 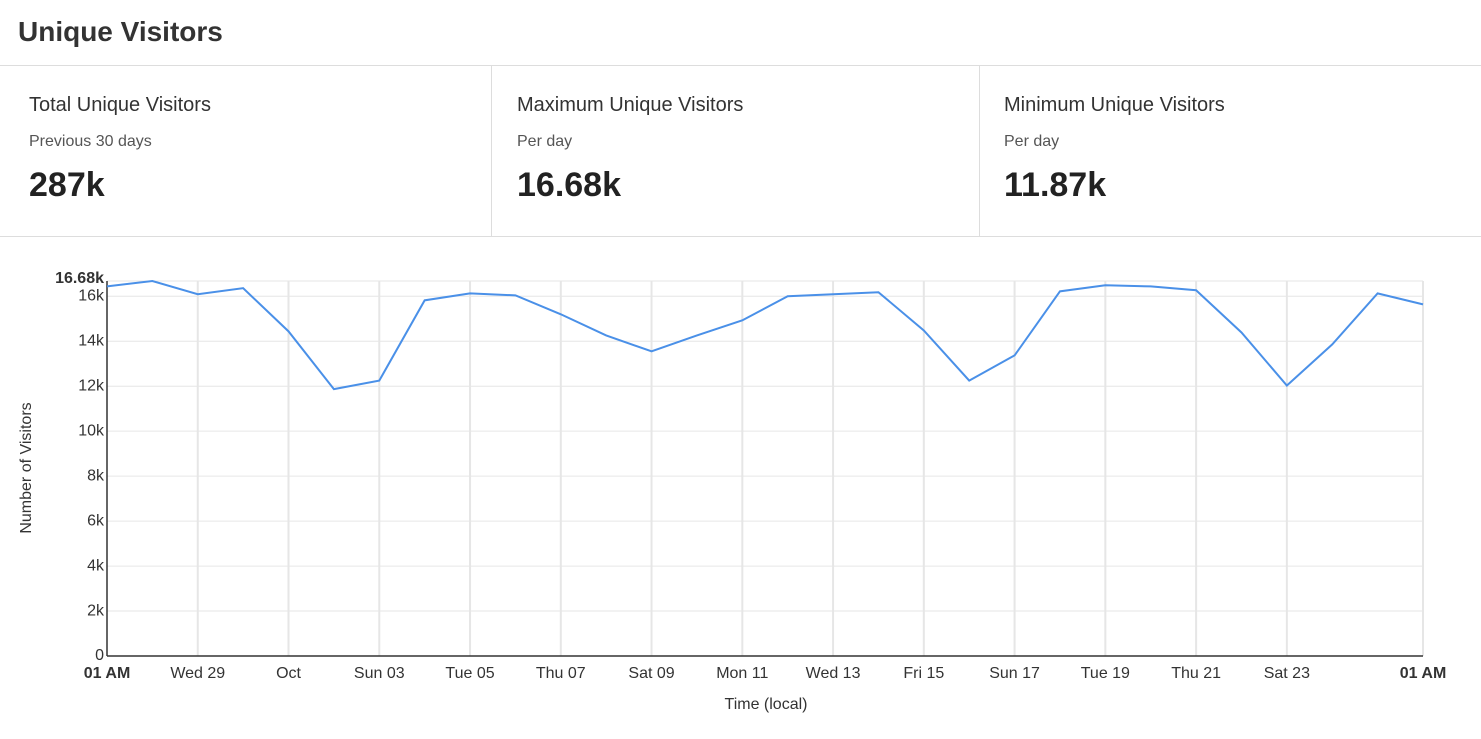 What do you see at coordinates (96, 475) in the screenshot?
I see `y-tick-label: 8k` at bounding box center [96, 475].